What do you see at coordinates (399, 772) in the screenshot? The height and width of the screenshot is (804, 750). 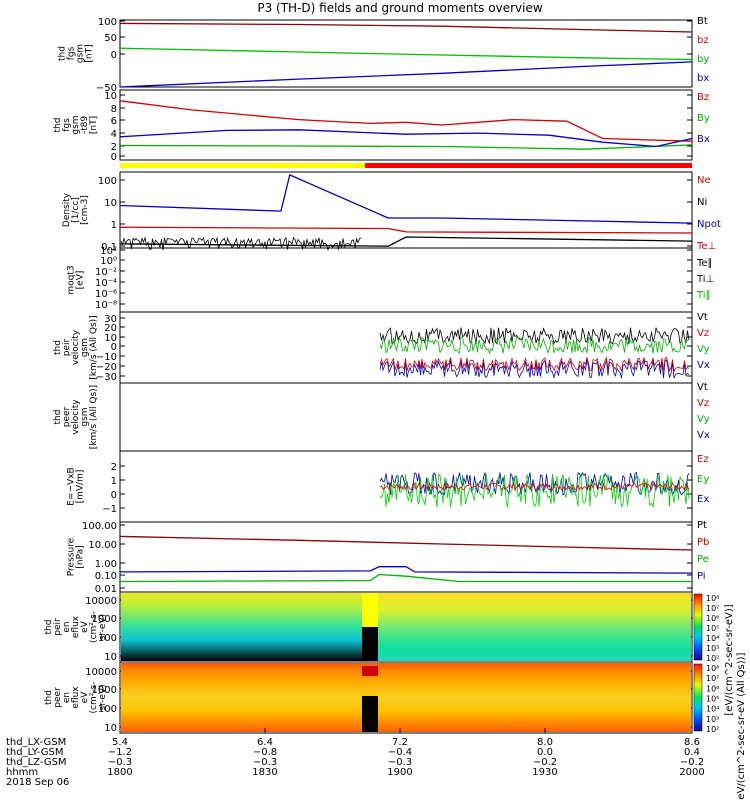 I see `x-tick-label: 1900` at bounding box center [399, 772].